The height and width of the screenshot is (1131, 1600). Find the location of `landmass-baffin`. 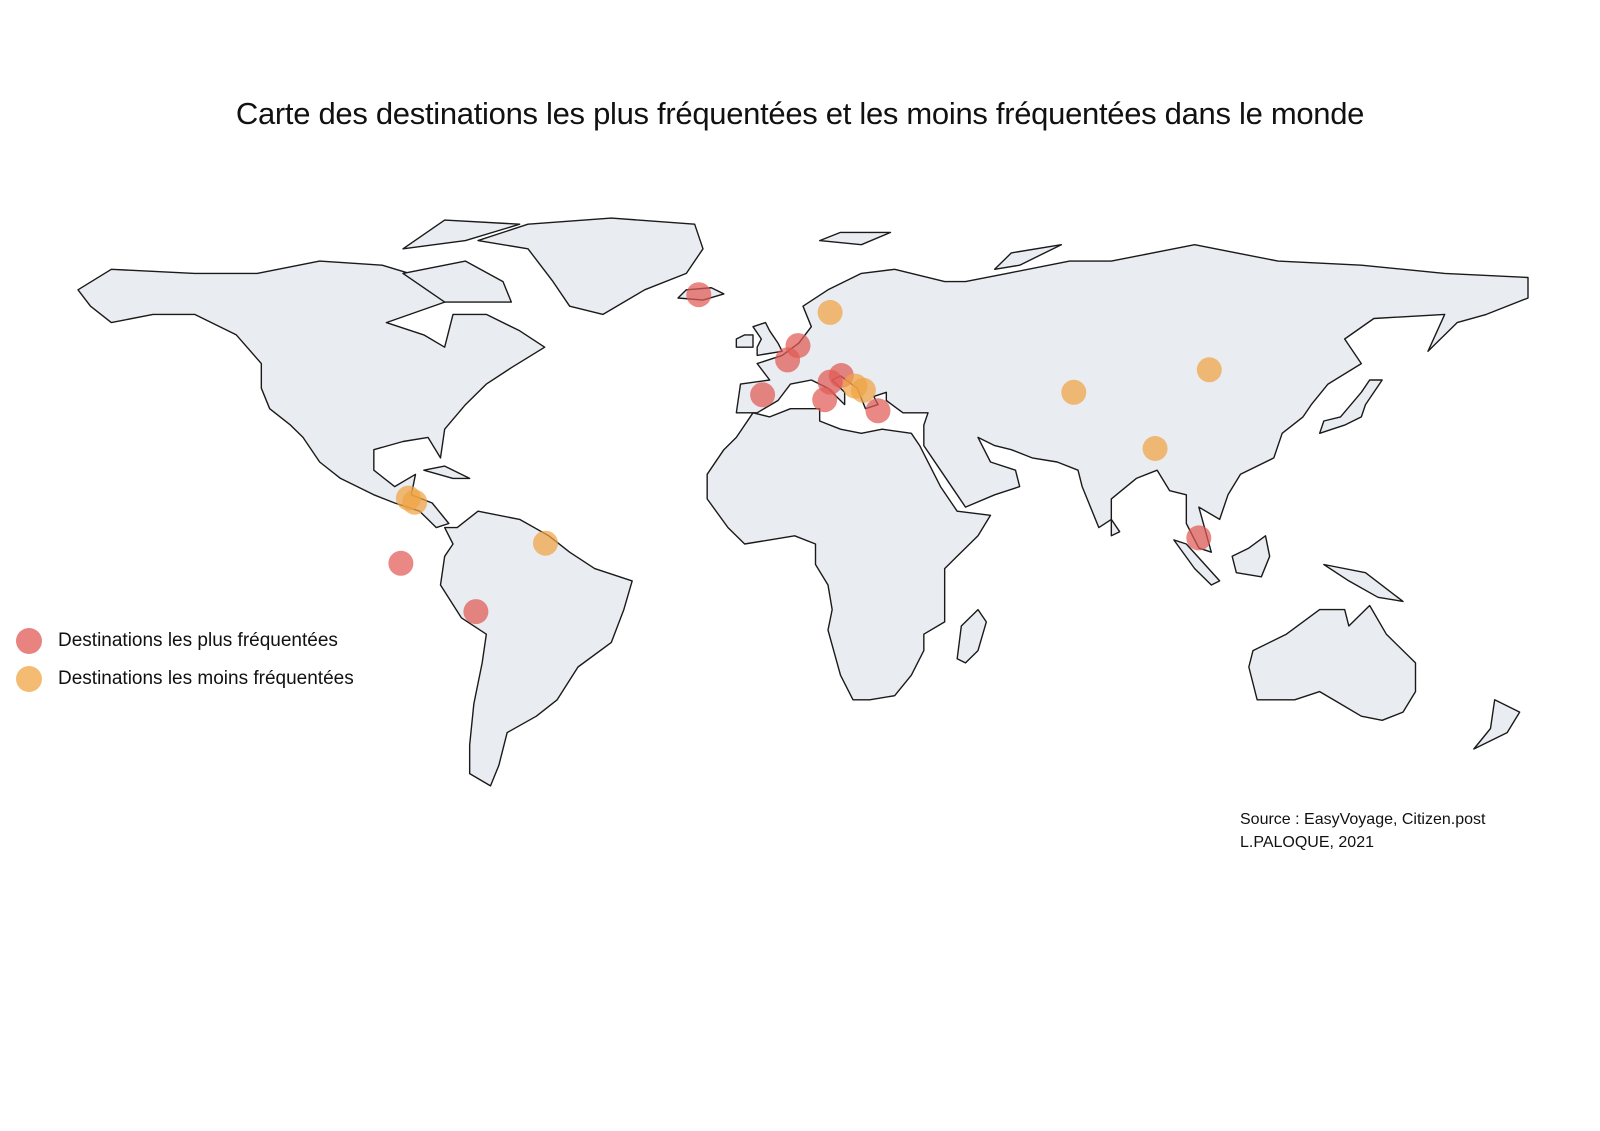

landmass-baffin is located at coordinates (457, 281).